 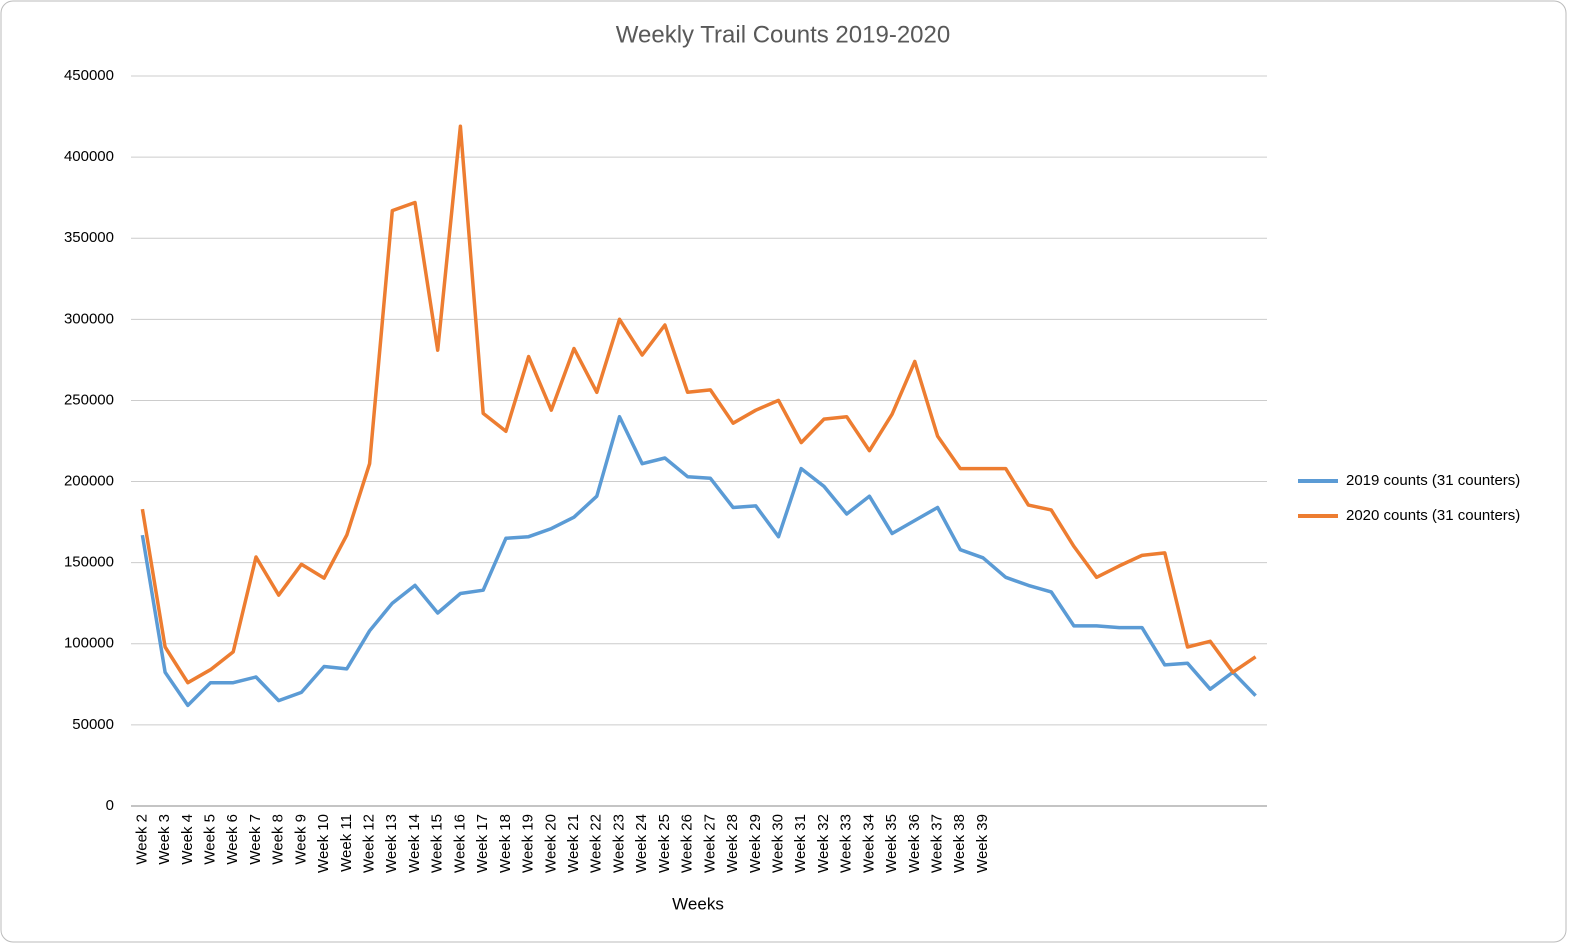 I want to click on x-tick-label: Week 10, so click(x=323, y=843).